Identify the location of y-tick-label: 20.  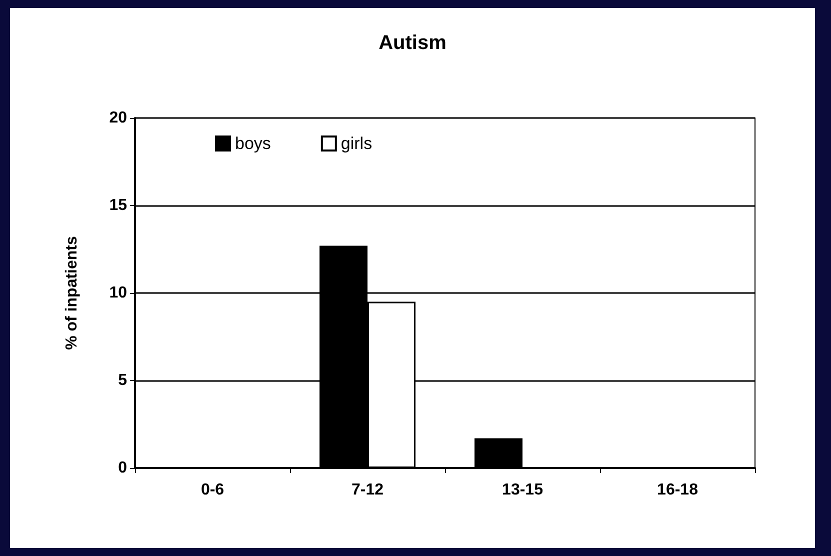
(118, 118).